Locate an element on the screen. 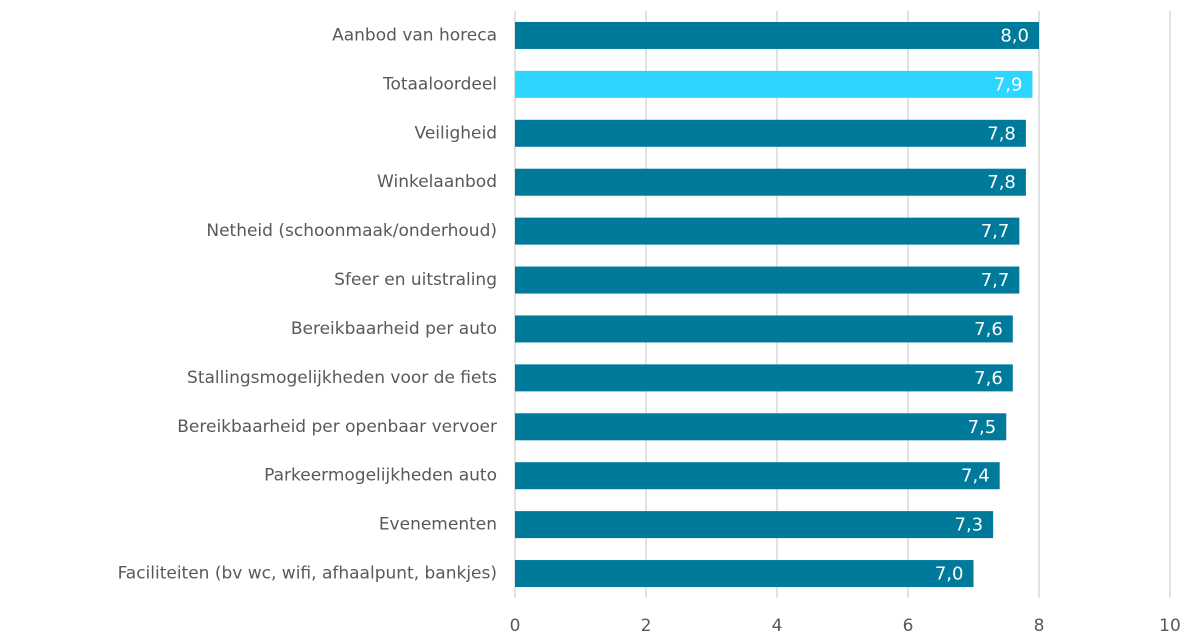  y-tick-label: Winkelaanbod is located at coordinates (437, 182).